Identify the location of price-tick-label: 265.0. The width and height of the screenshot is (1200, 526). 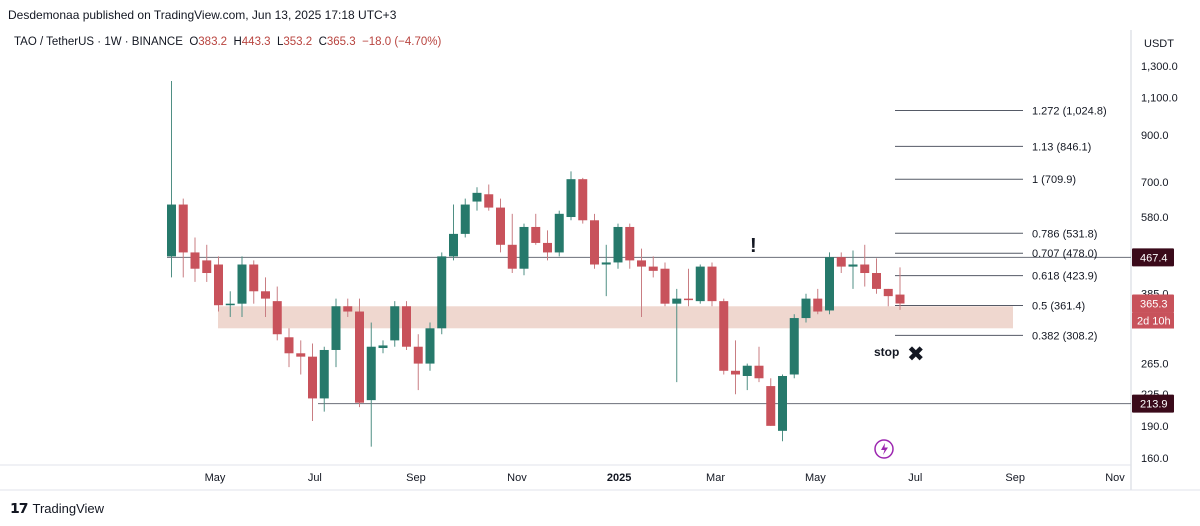
(1155, 365).